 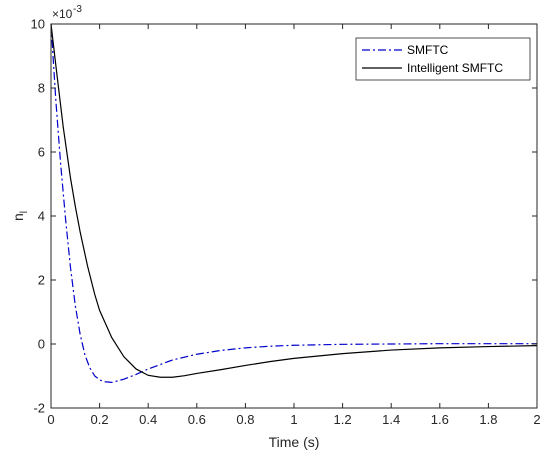 I want to click on x-tick-label: 1.6, so click(x=440, y=419).